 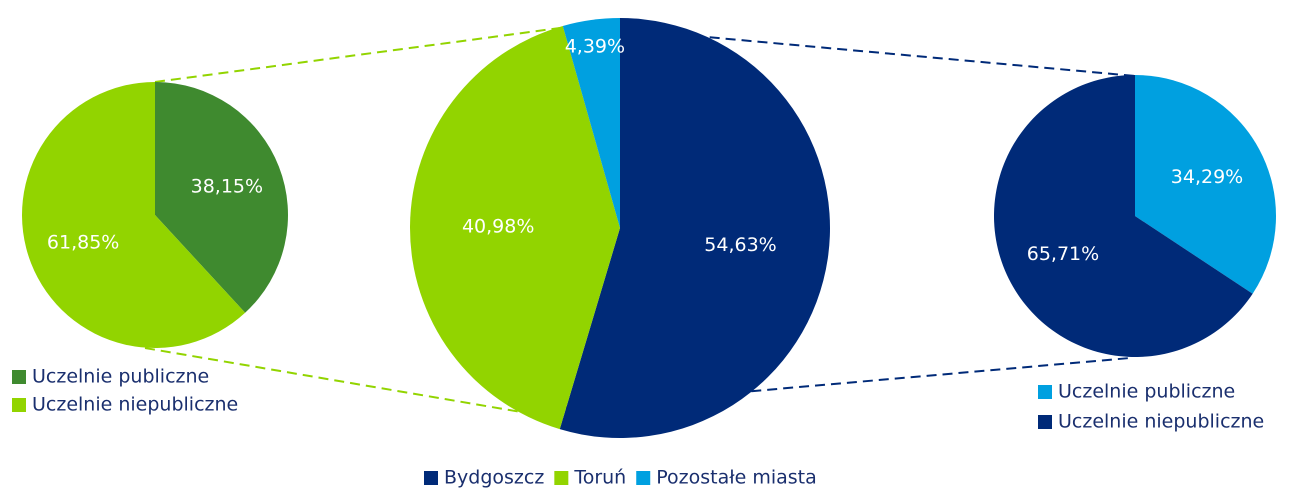 I want to click on legend-label: Pozostałe miasta, so click(x=736, y=478).